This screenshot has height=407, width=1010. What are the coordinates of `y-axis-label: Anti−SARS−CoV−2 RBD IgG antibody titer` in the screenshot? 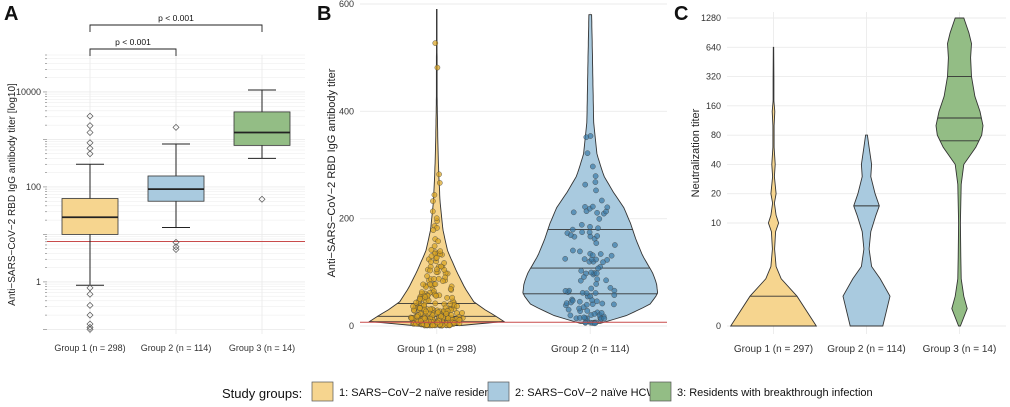 It's located at (332, 172).